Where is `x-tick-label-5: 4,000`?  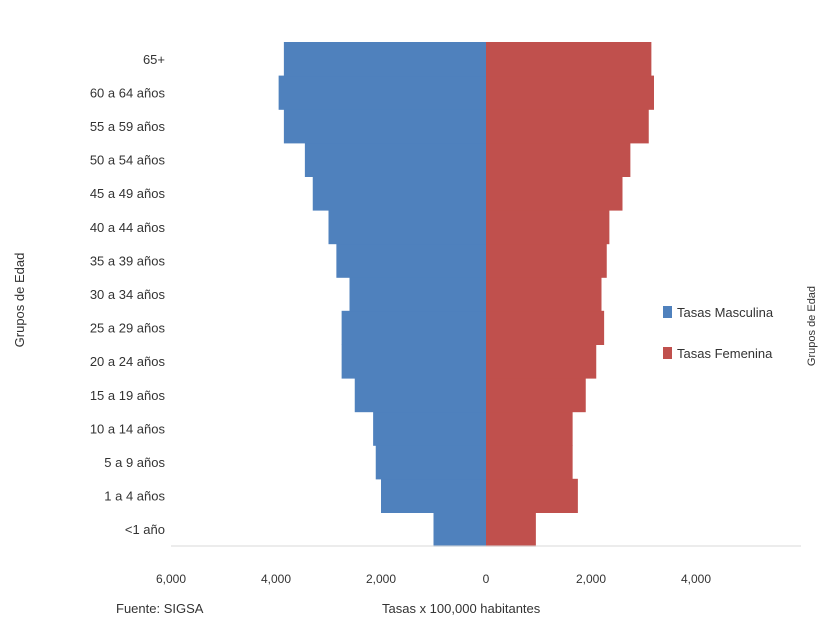
x-tick-label-5: 4,000 is located at coordinates (696, 579).